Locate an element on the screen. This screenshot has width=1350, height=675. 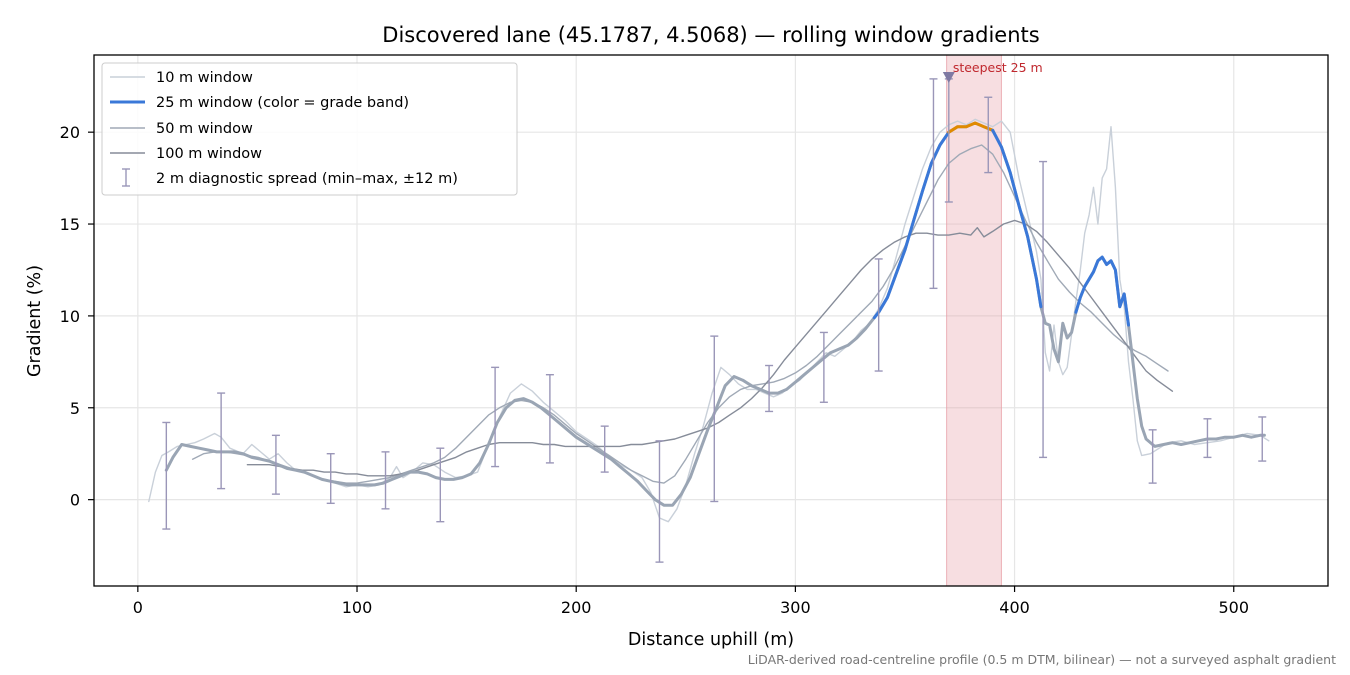
legend-10m-label: 10 m window is located at coordinates (204, 78).